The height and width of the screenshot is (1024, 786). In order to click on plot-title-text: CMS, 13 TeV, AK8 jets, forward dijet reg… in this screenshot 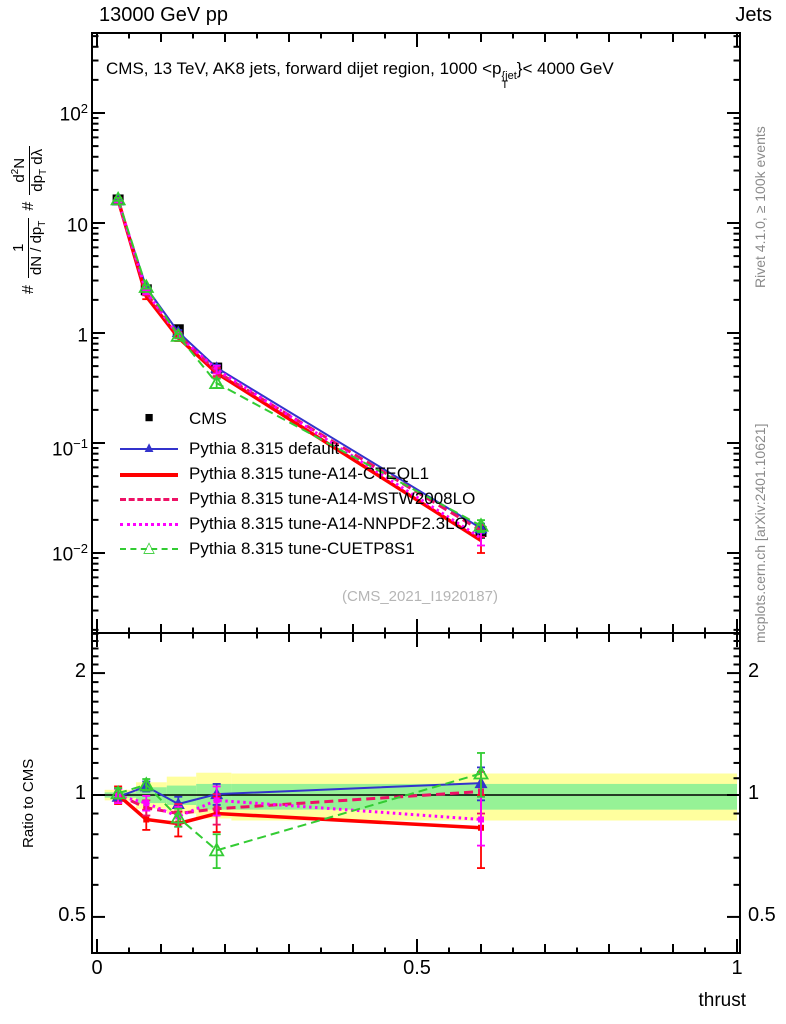, I will do `click(304, 68)`.